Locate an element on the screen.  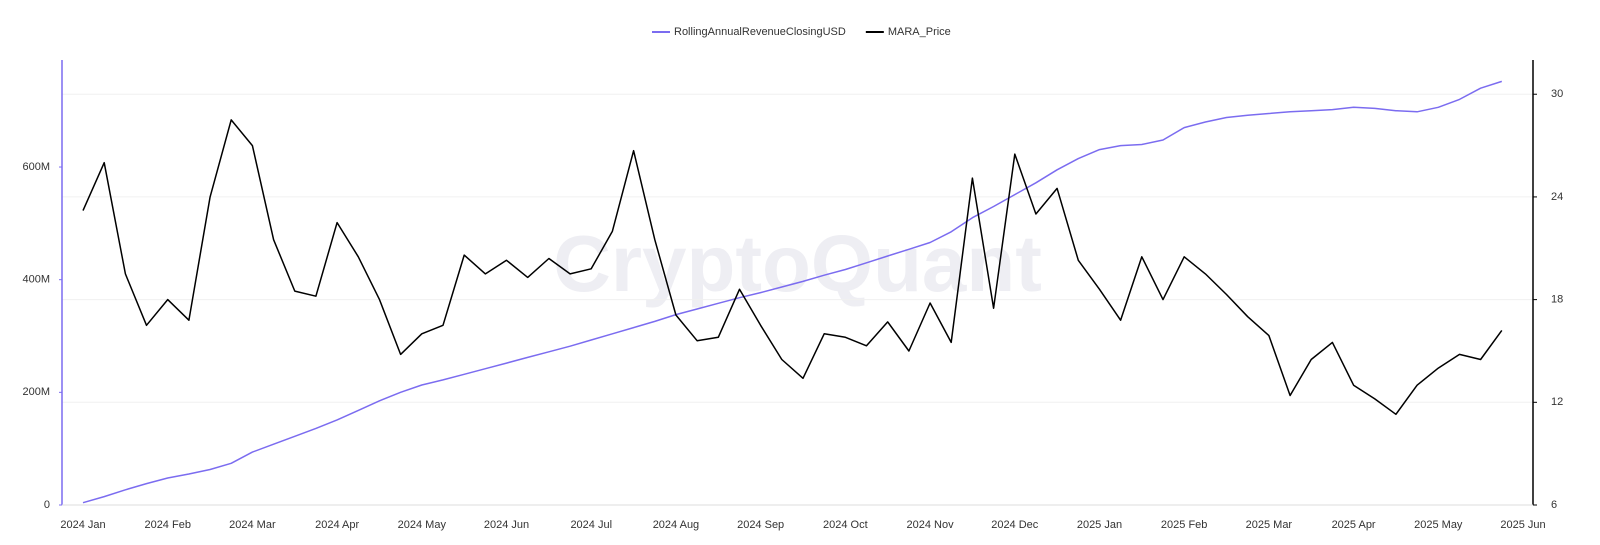
y2-tick-label: 12 is located at coordinates (1557, 402).